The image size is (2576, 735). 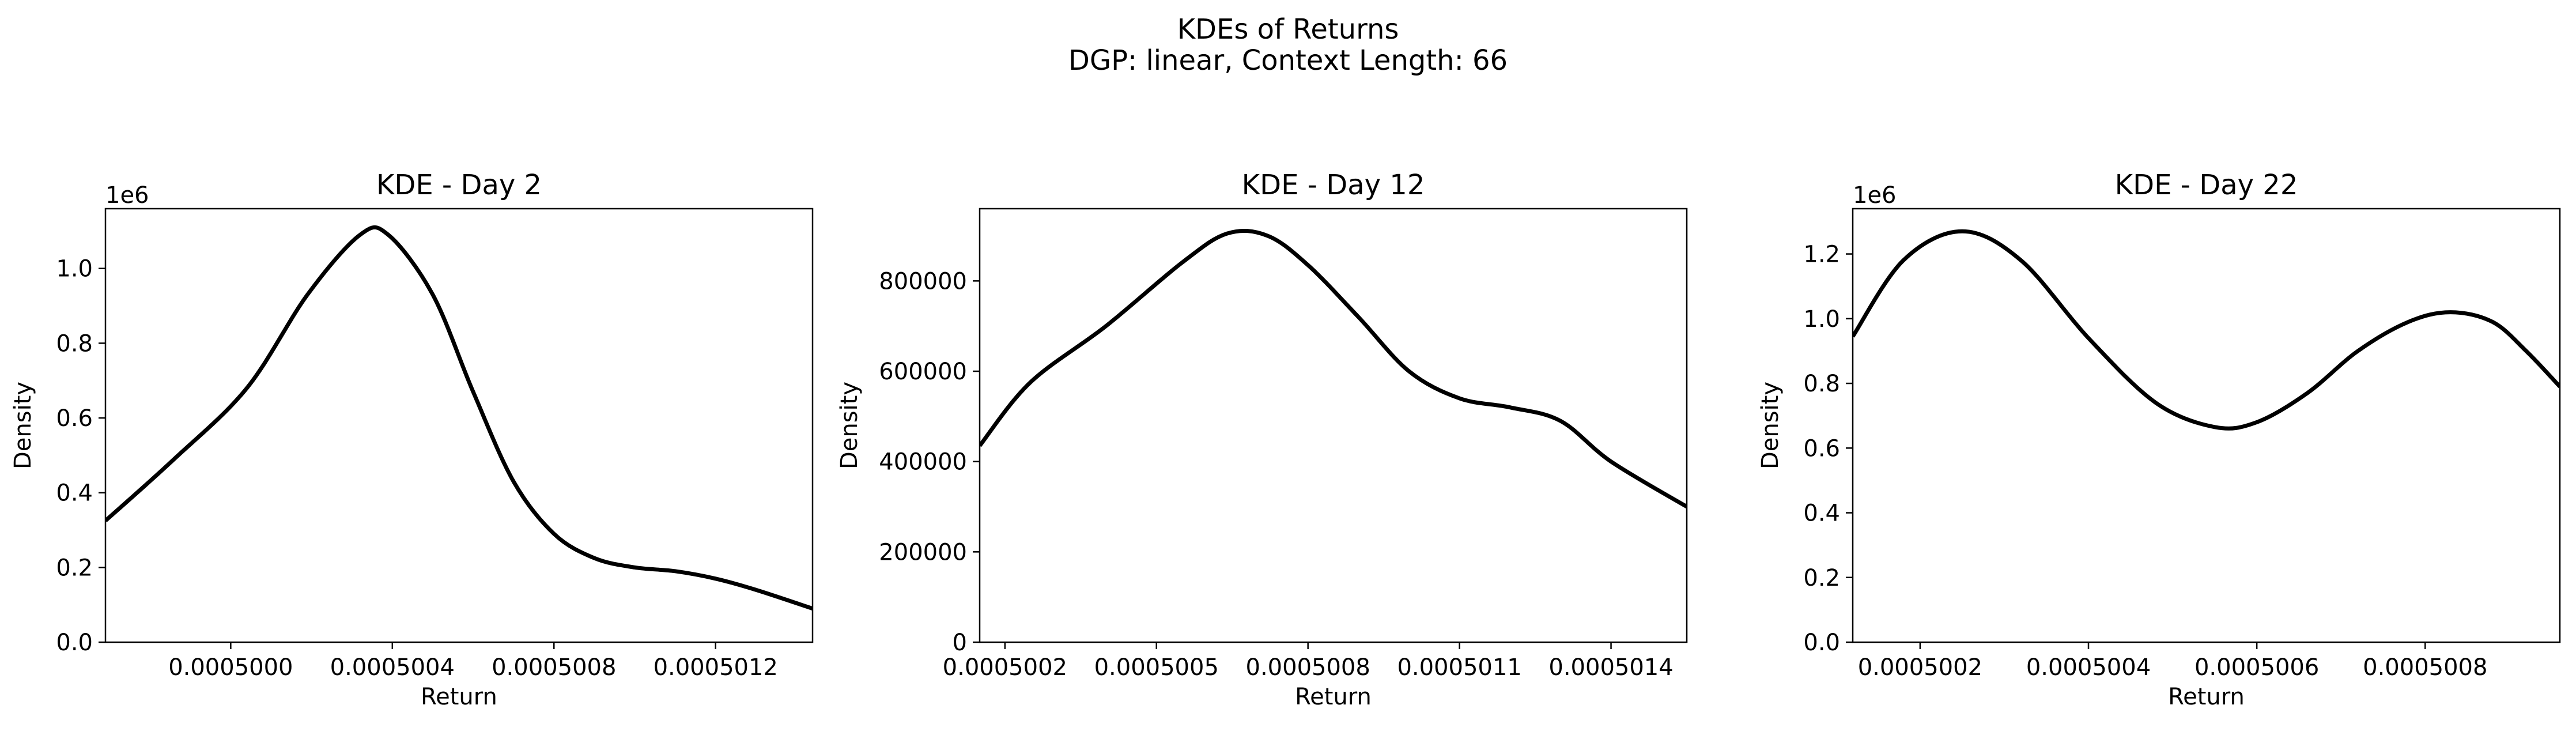 I want to click on subplot-title-1: KDE - Day 2, so click(x=459, y=185).